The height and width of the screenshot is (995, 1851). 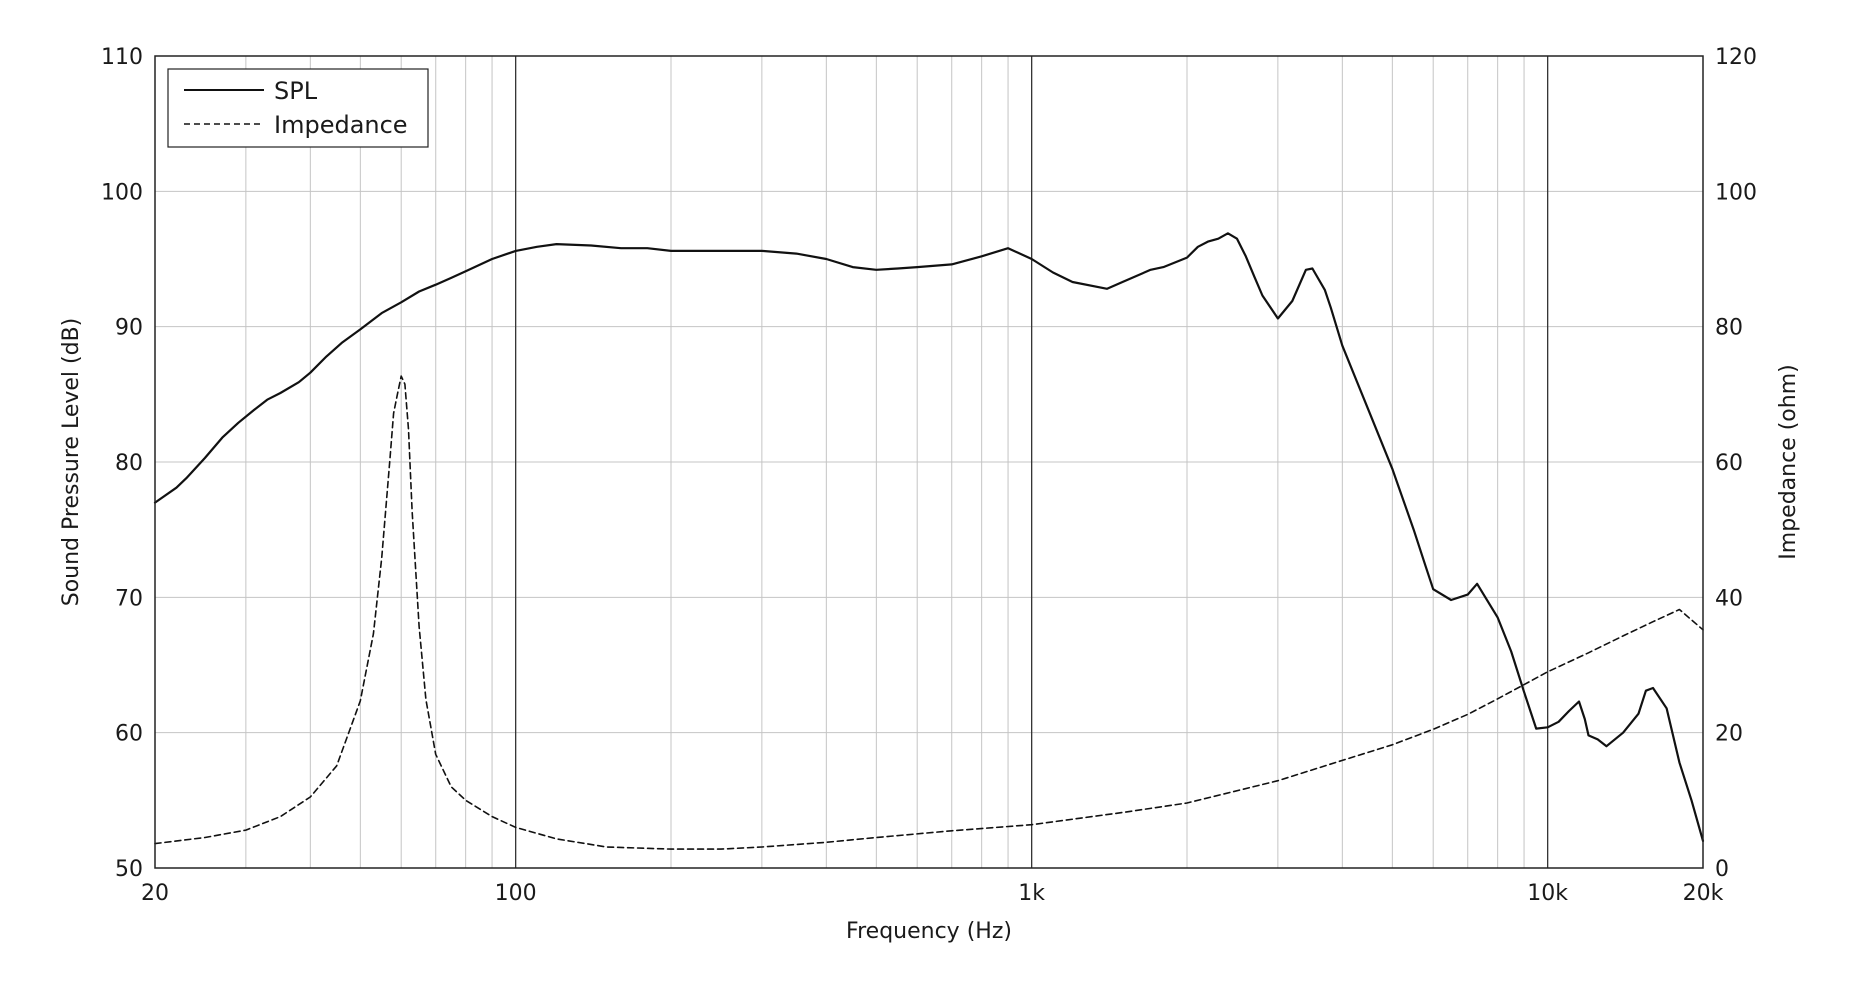 I want to click on left-tick-label: 50, so click(x=129, y=869).